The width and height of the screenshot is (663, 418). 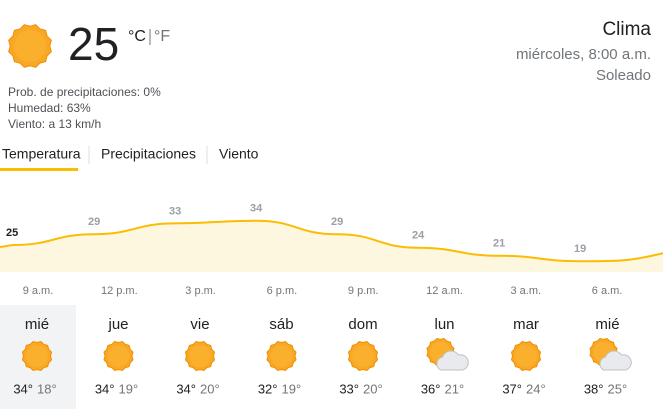 I want to click on unit-fahrenheit: °F, so click(x=162, y=36).